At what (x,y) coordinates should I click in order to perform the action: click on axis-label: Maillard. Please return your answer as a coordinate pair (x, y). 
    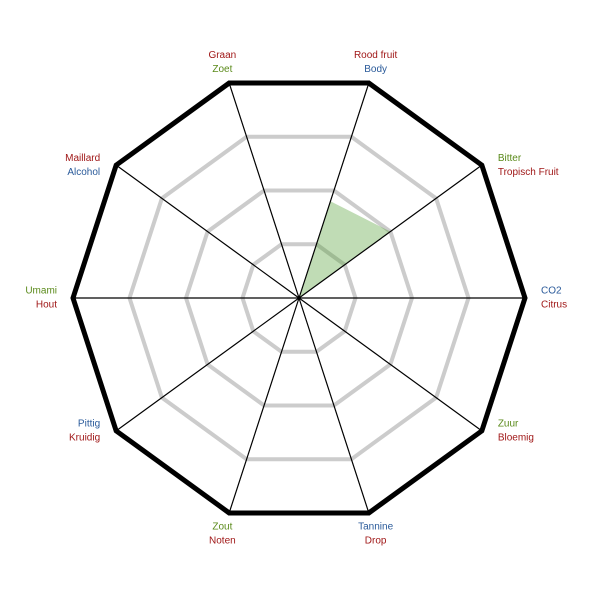
    Looking at the image, I should click on (82, 158).